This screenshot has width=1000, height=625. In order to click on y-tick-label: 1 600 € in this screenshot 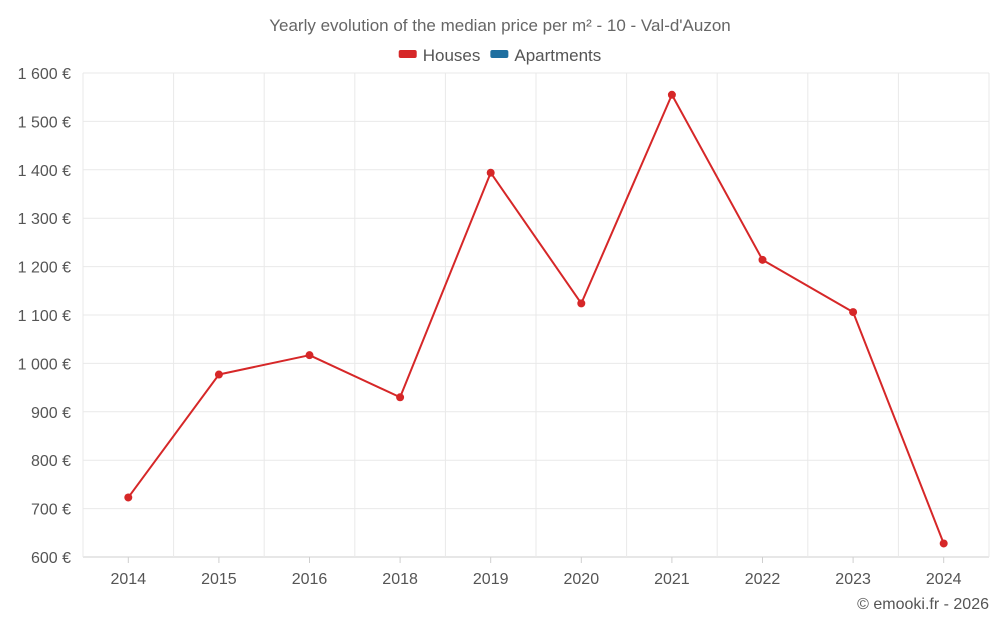, I will do `click(44, 74)`.